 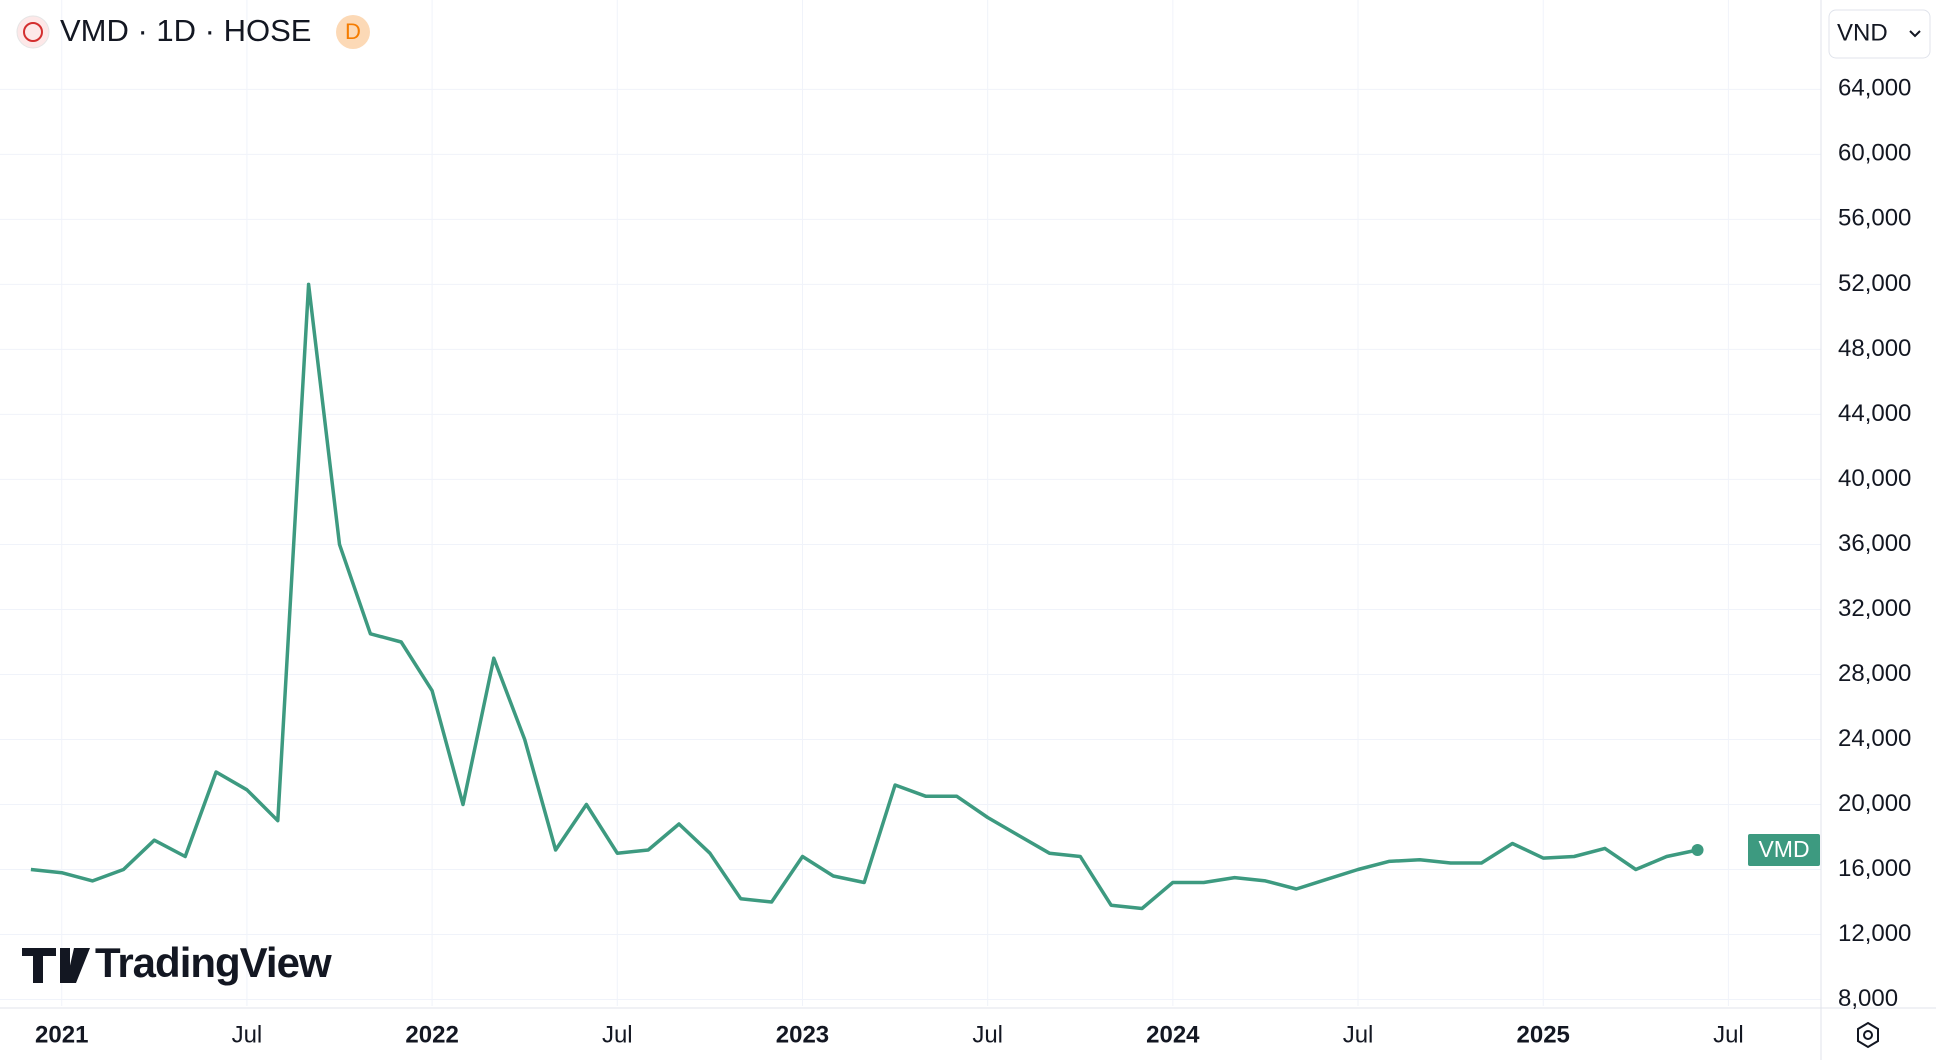 I want to click on y-tick-label: 12,000, so click(x=1874, y=933).